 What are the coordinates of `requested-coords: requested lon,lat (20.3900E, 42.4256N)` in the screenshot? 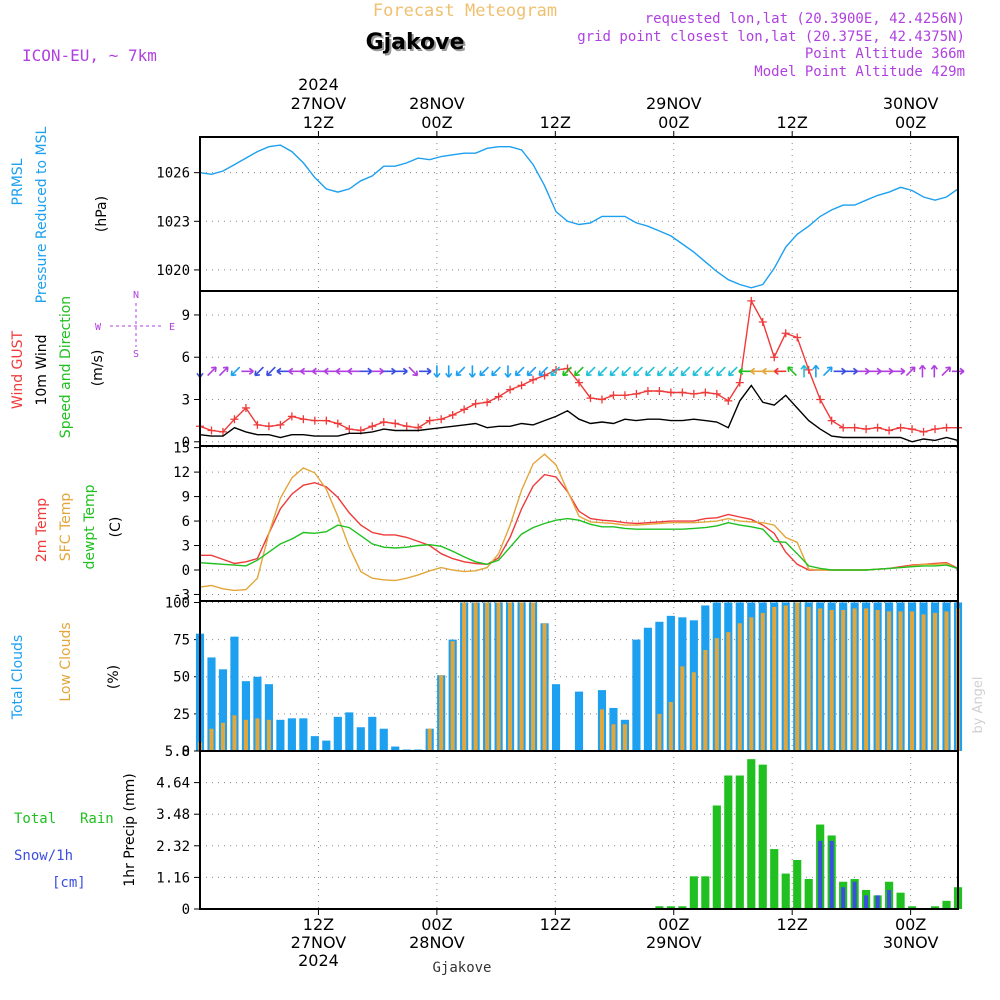 It's located at (805, 19).